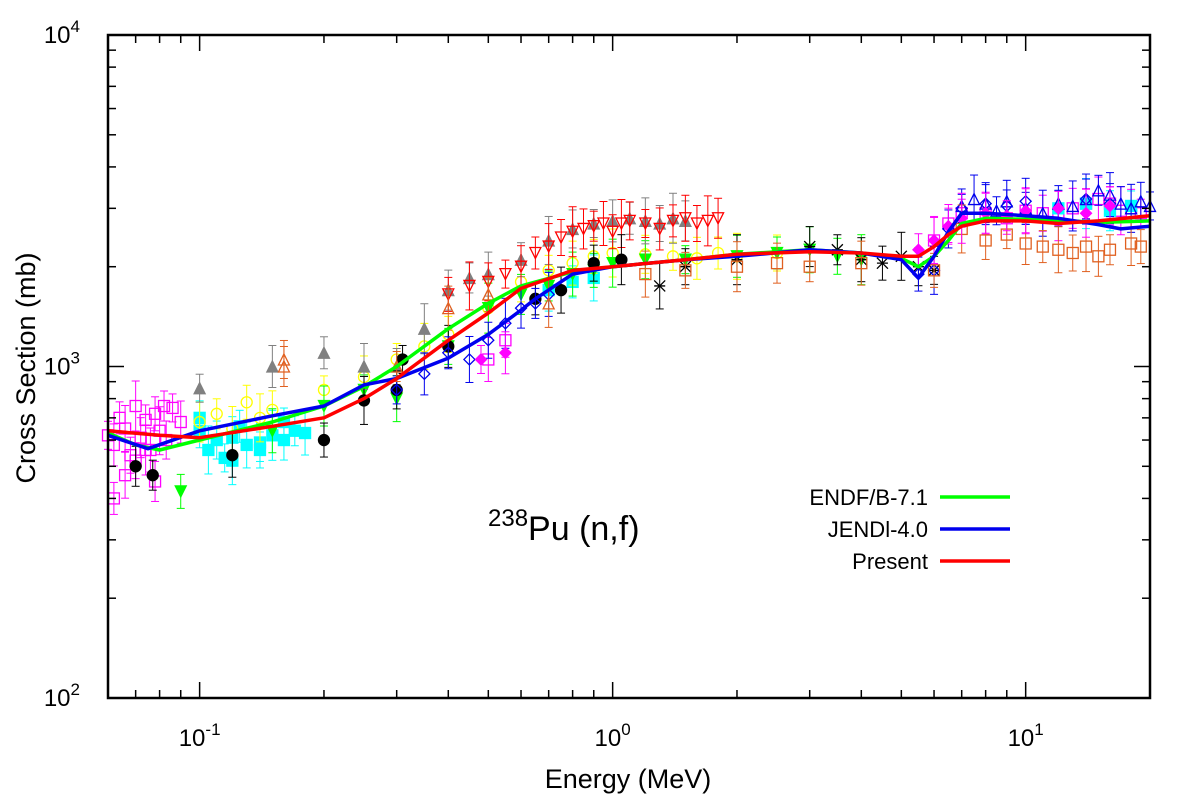 The height and width of the screenshot is (800, 1200). Describe the element at coordinates (868, 497) in the screenshot. I see `legend-label-0: ENDF/B-7.1` at that location.